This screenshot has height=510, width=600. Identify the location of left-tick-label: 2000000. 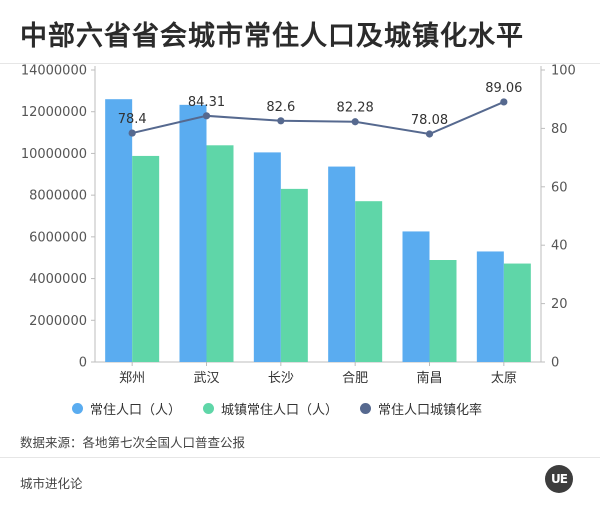
(58, 321).